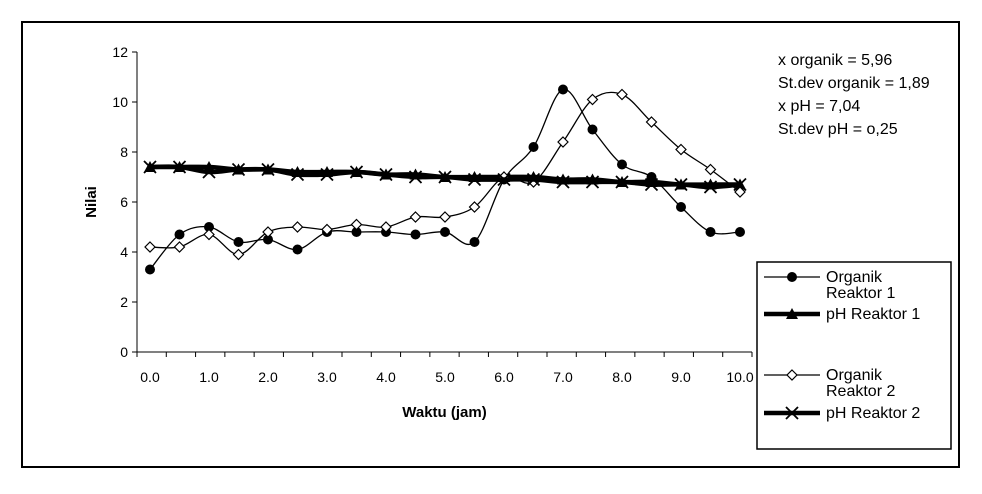 Image resolution: width=982 pixels, height=494 pixels. Describe the element at coordinates (563, 377) in the screenshot. I see `x-tick-label: 7.0` at that location.